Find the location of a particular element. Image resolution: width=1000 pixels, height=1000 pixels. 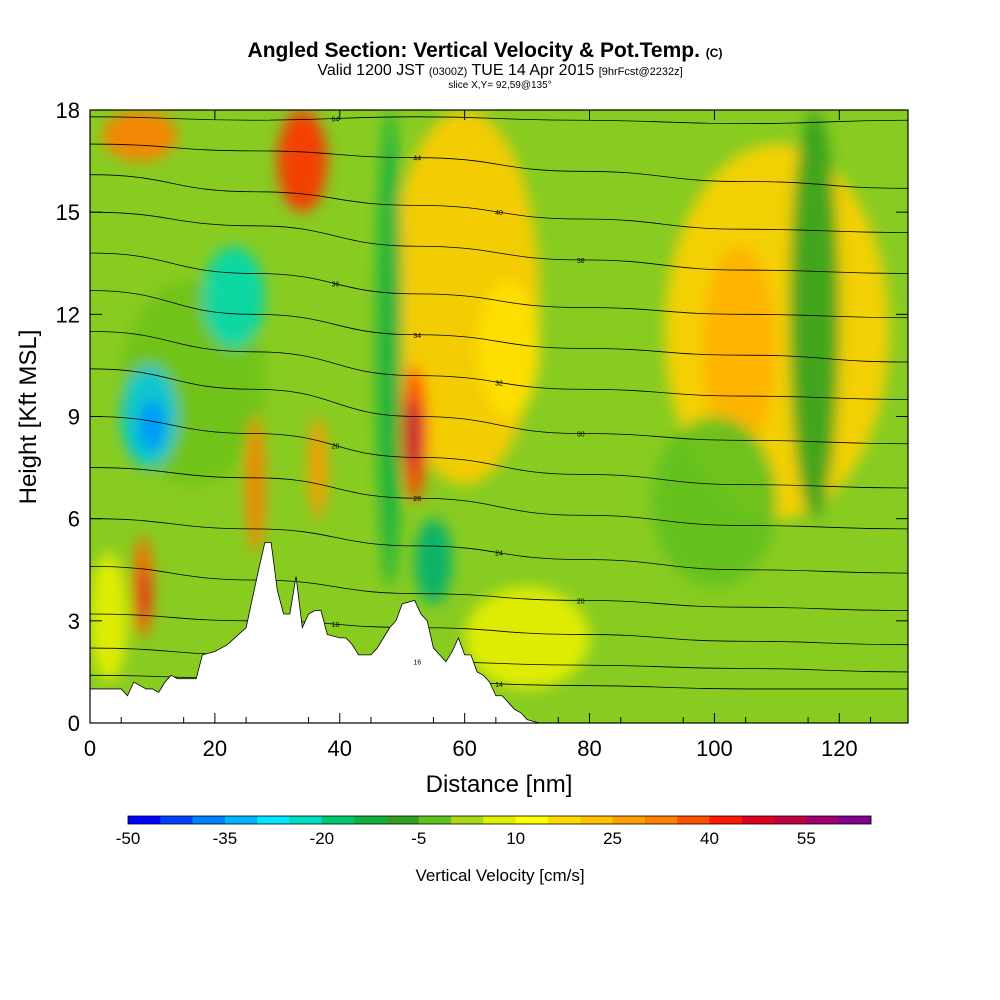

colorbar-tick-label: -50 is located at coordinates (128, 838).